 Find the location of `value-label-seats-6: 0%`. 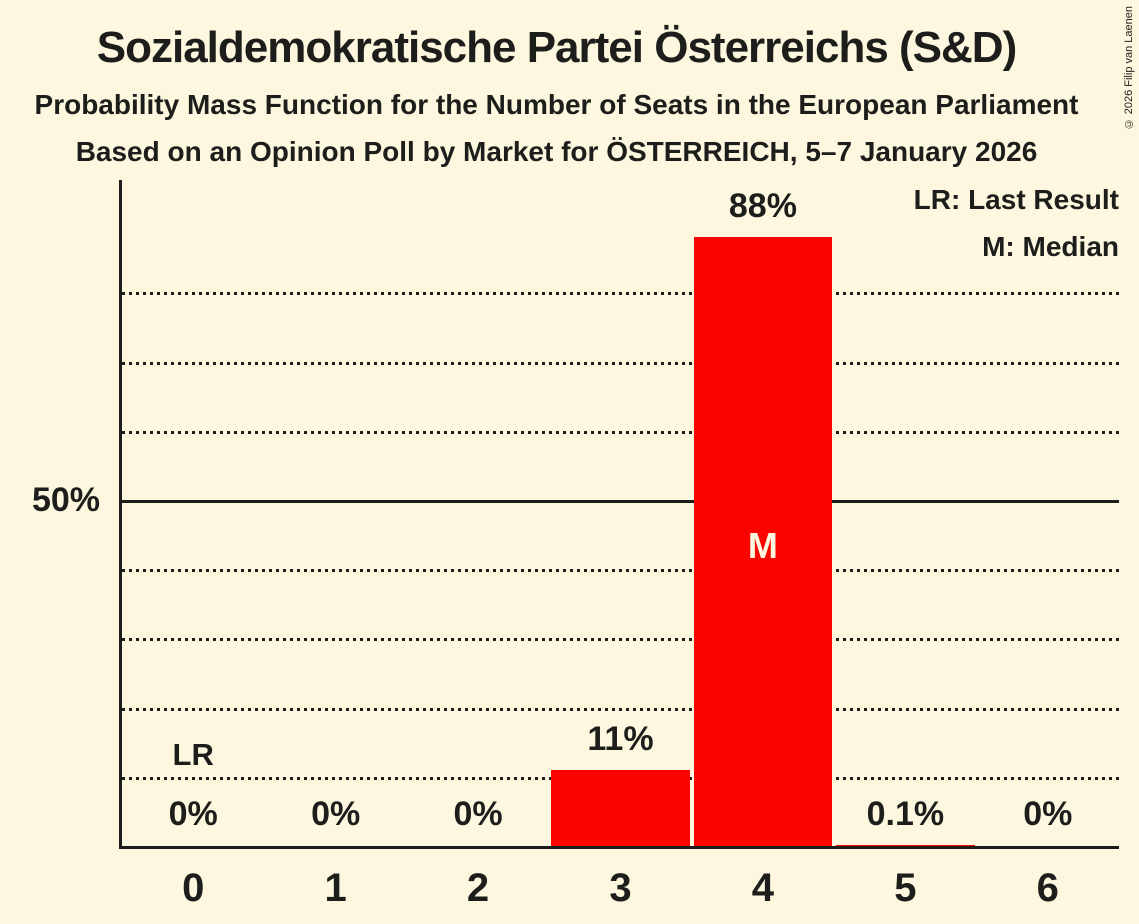

value-label-seats-6: 0% is located at coordinates (1048, 814).